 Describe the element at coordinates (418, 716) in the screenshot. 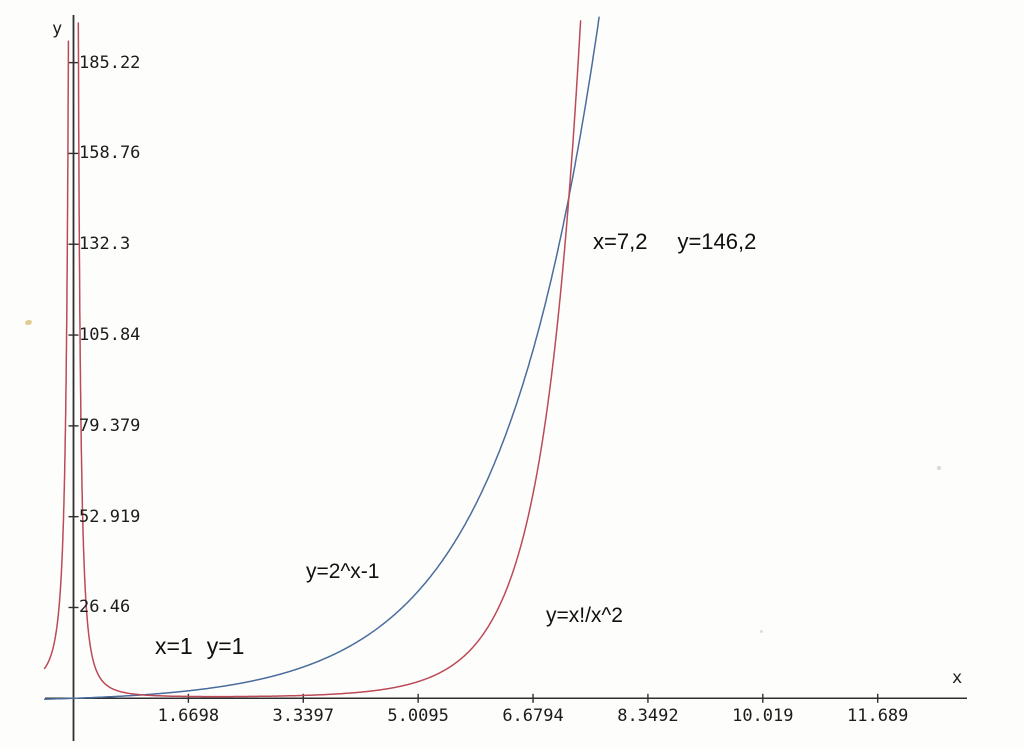

I see `x-tick-label: 5.0095` at that location.